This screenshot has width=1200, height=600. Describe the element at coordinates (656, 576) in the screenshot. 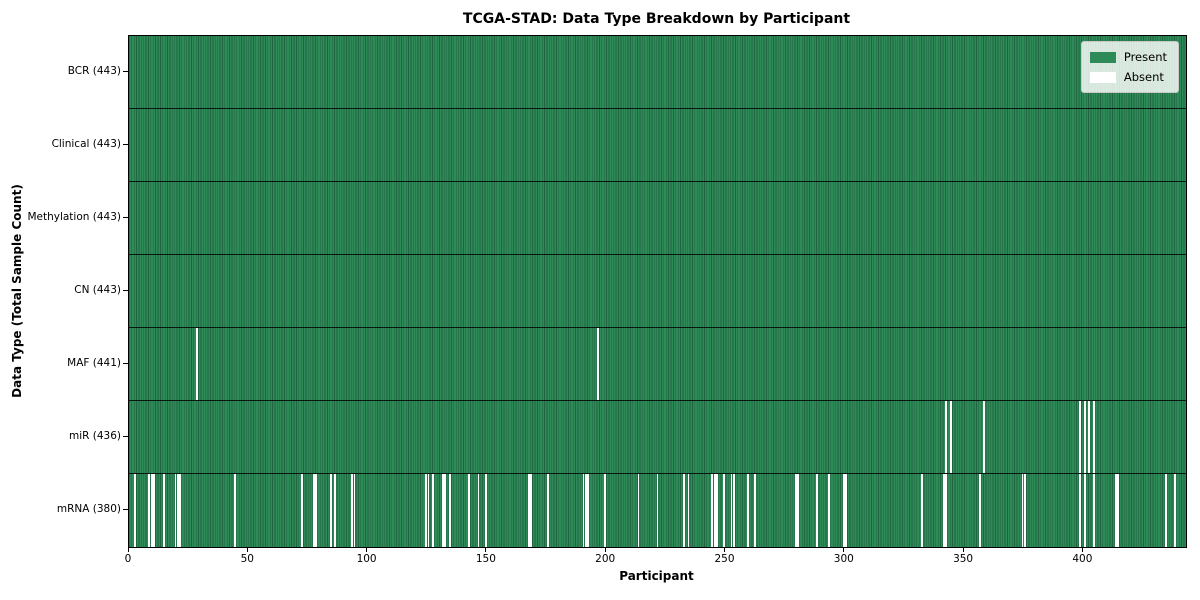

I see `x-axis-label: Participant` at that location.